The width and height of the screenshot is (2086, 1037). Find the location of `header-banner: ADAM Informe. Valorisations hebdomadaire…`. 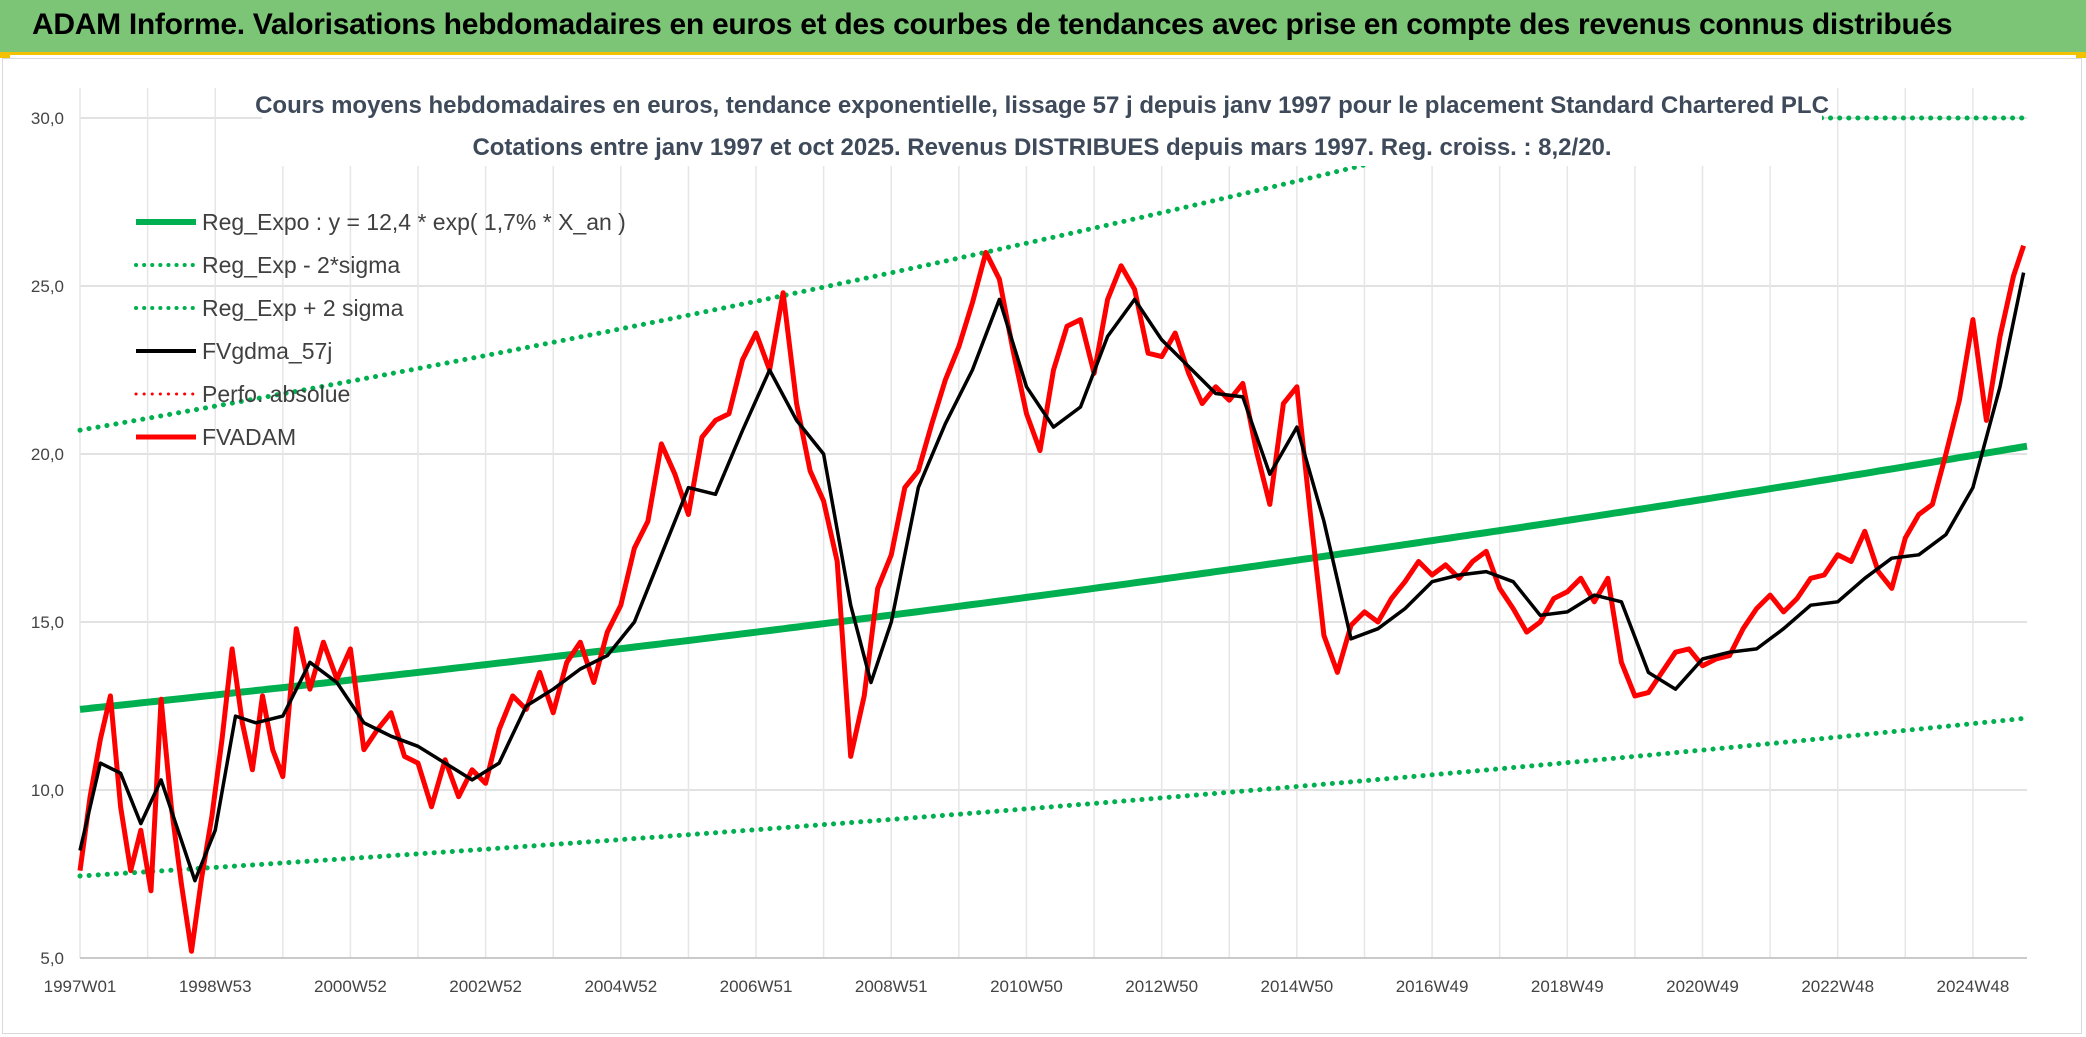

header-banner: ADAM Informe. Valorisations hebdomadaire… is located at coordinates (1043, 27).